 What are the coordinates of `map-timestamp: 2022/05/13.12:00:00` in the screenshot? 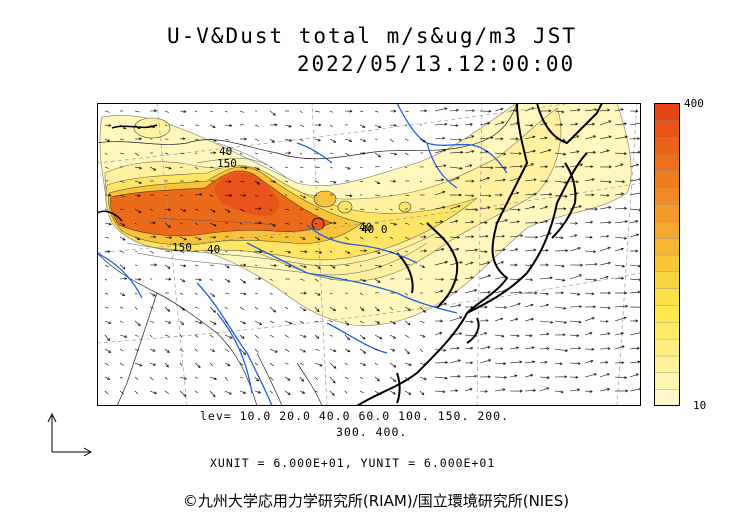 It's located at (436, 64).